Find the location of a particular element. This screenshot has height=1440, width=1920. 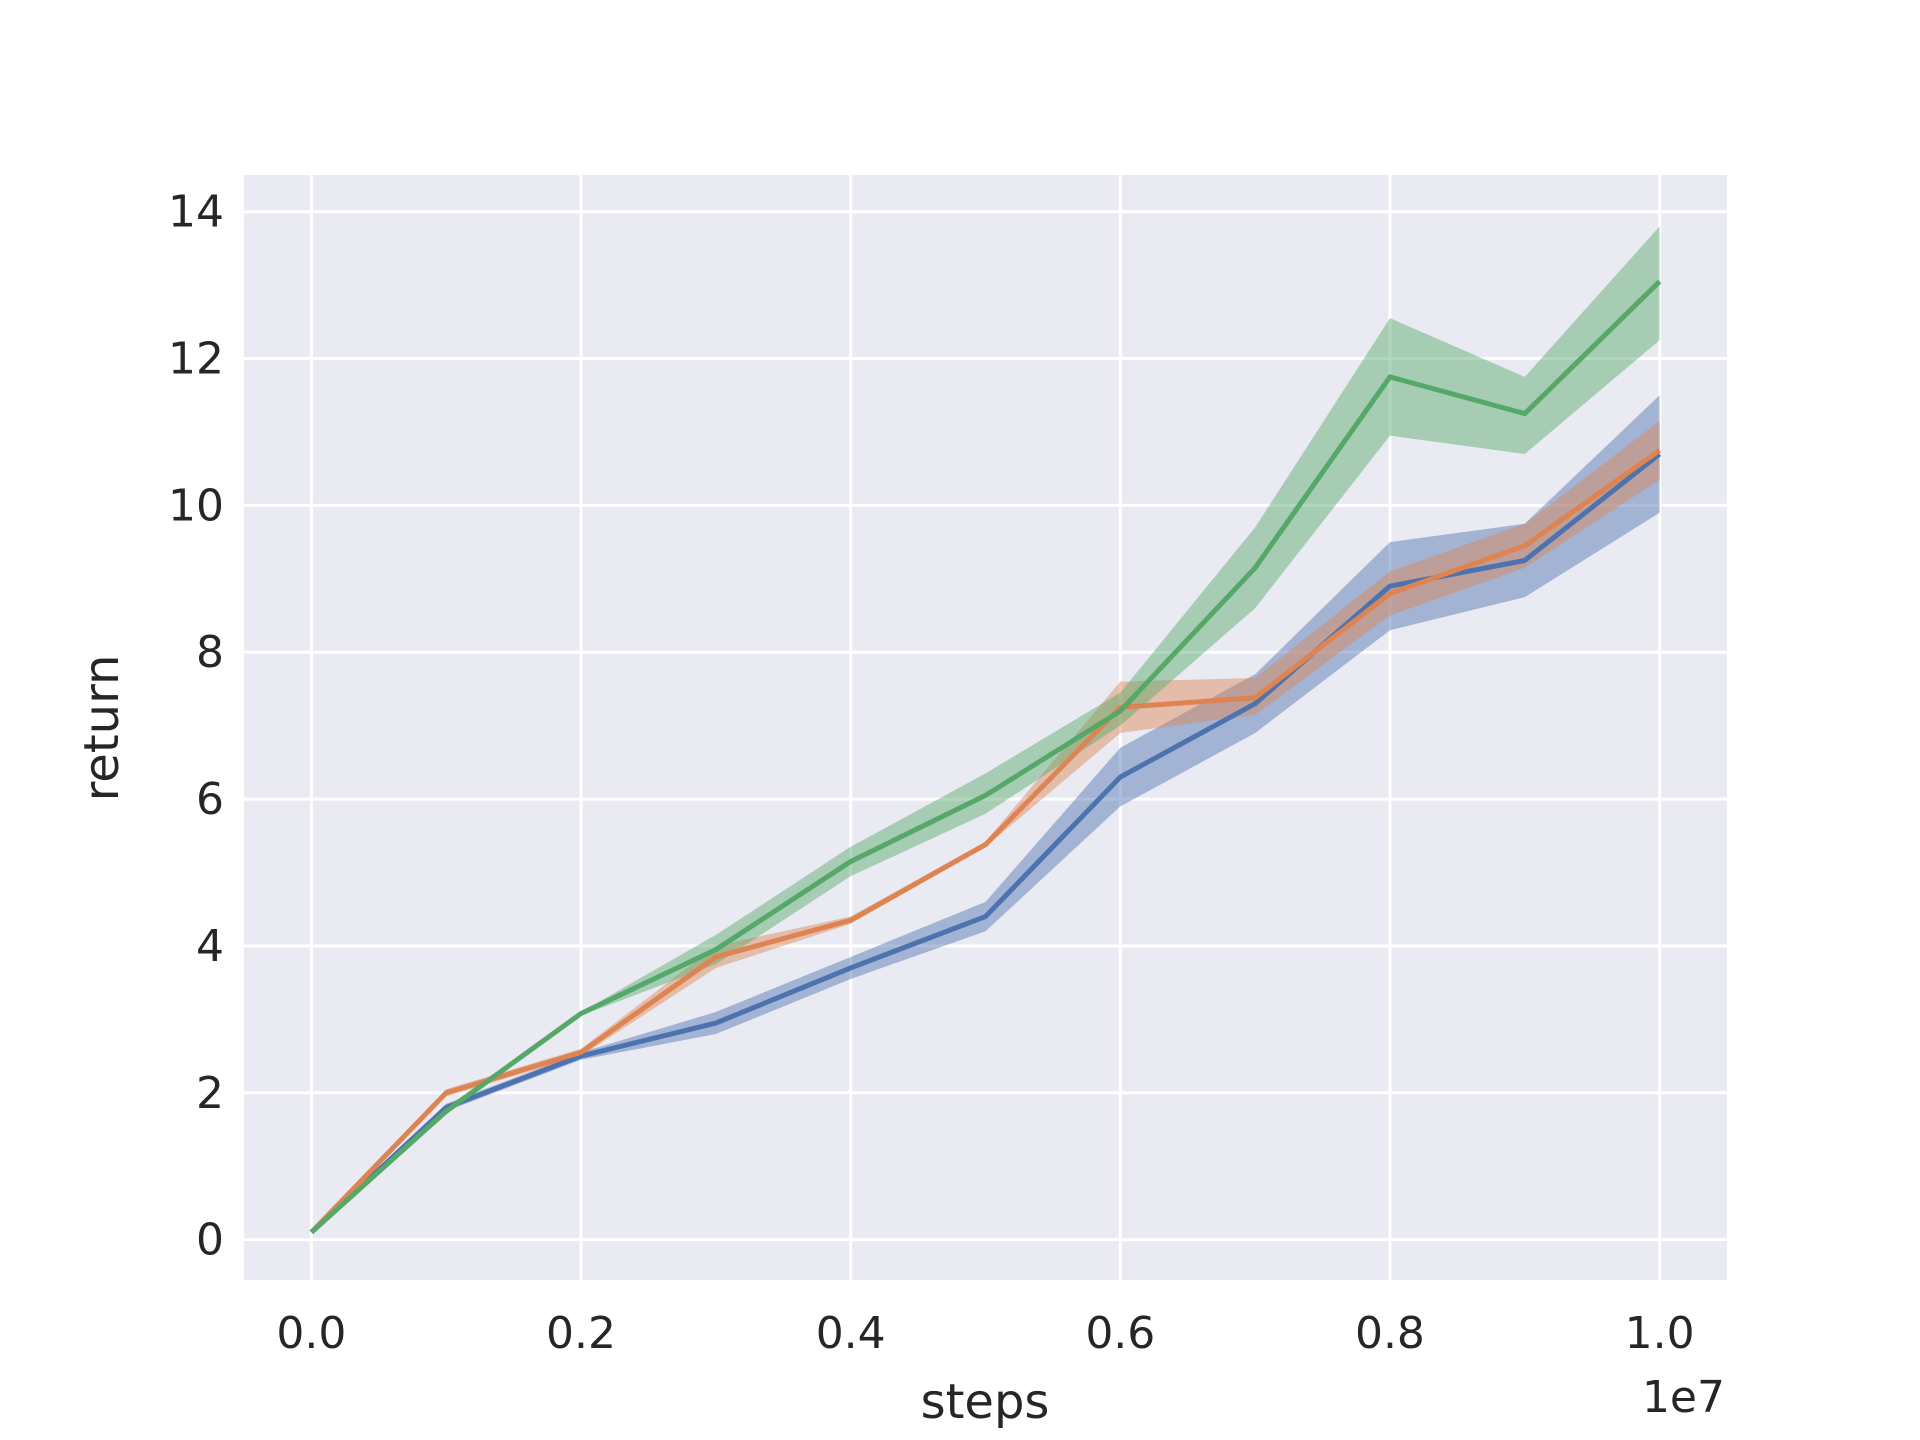

y-axis-label: return is located at coordinates (102, 728).